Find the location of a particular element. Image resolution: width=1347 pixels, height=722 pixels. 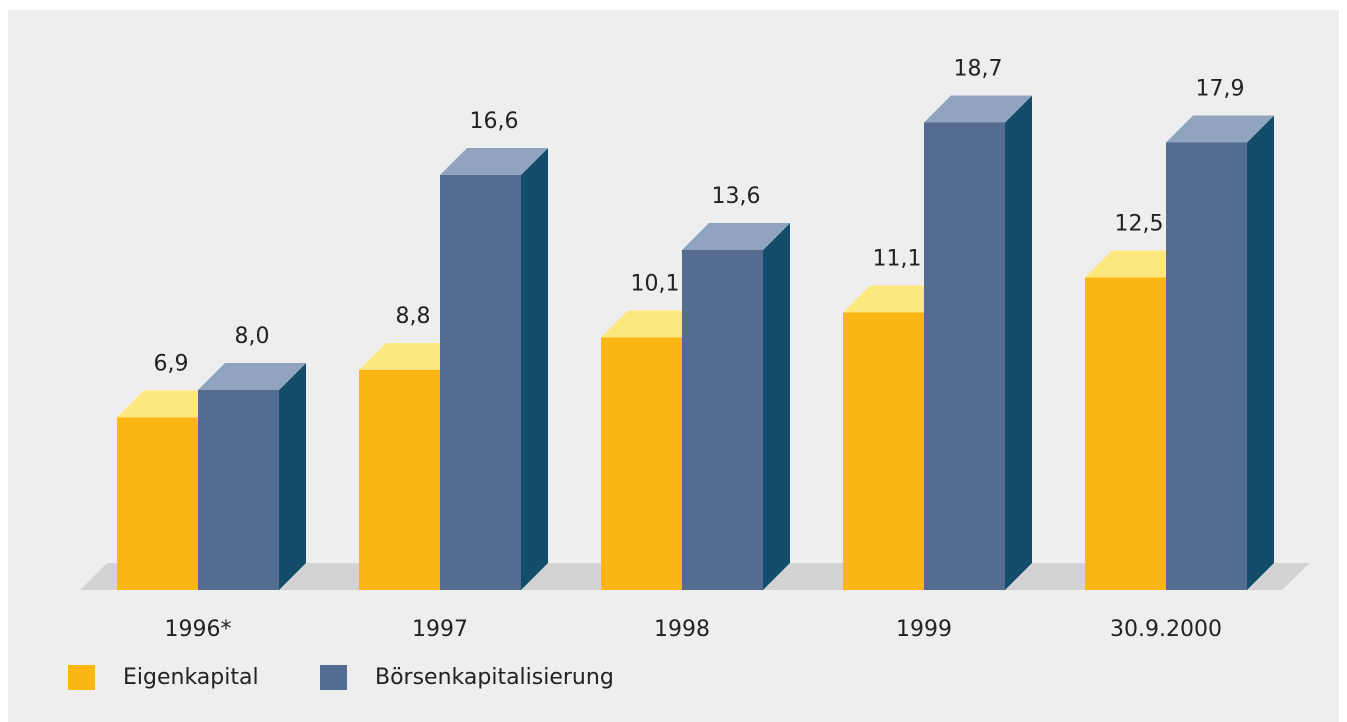

value-label: 12,5 is located at coordinates (1139, 224).